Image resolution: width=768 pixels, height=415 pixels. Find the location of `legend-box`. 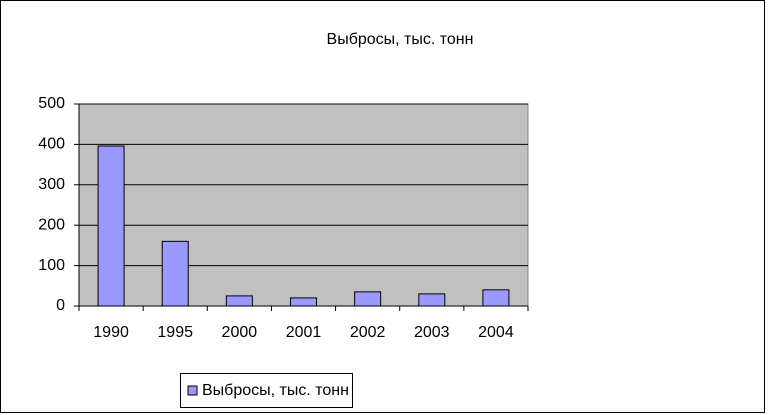

legend-box is located at coordinates (266, 390).